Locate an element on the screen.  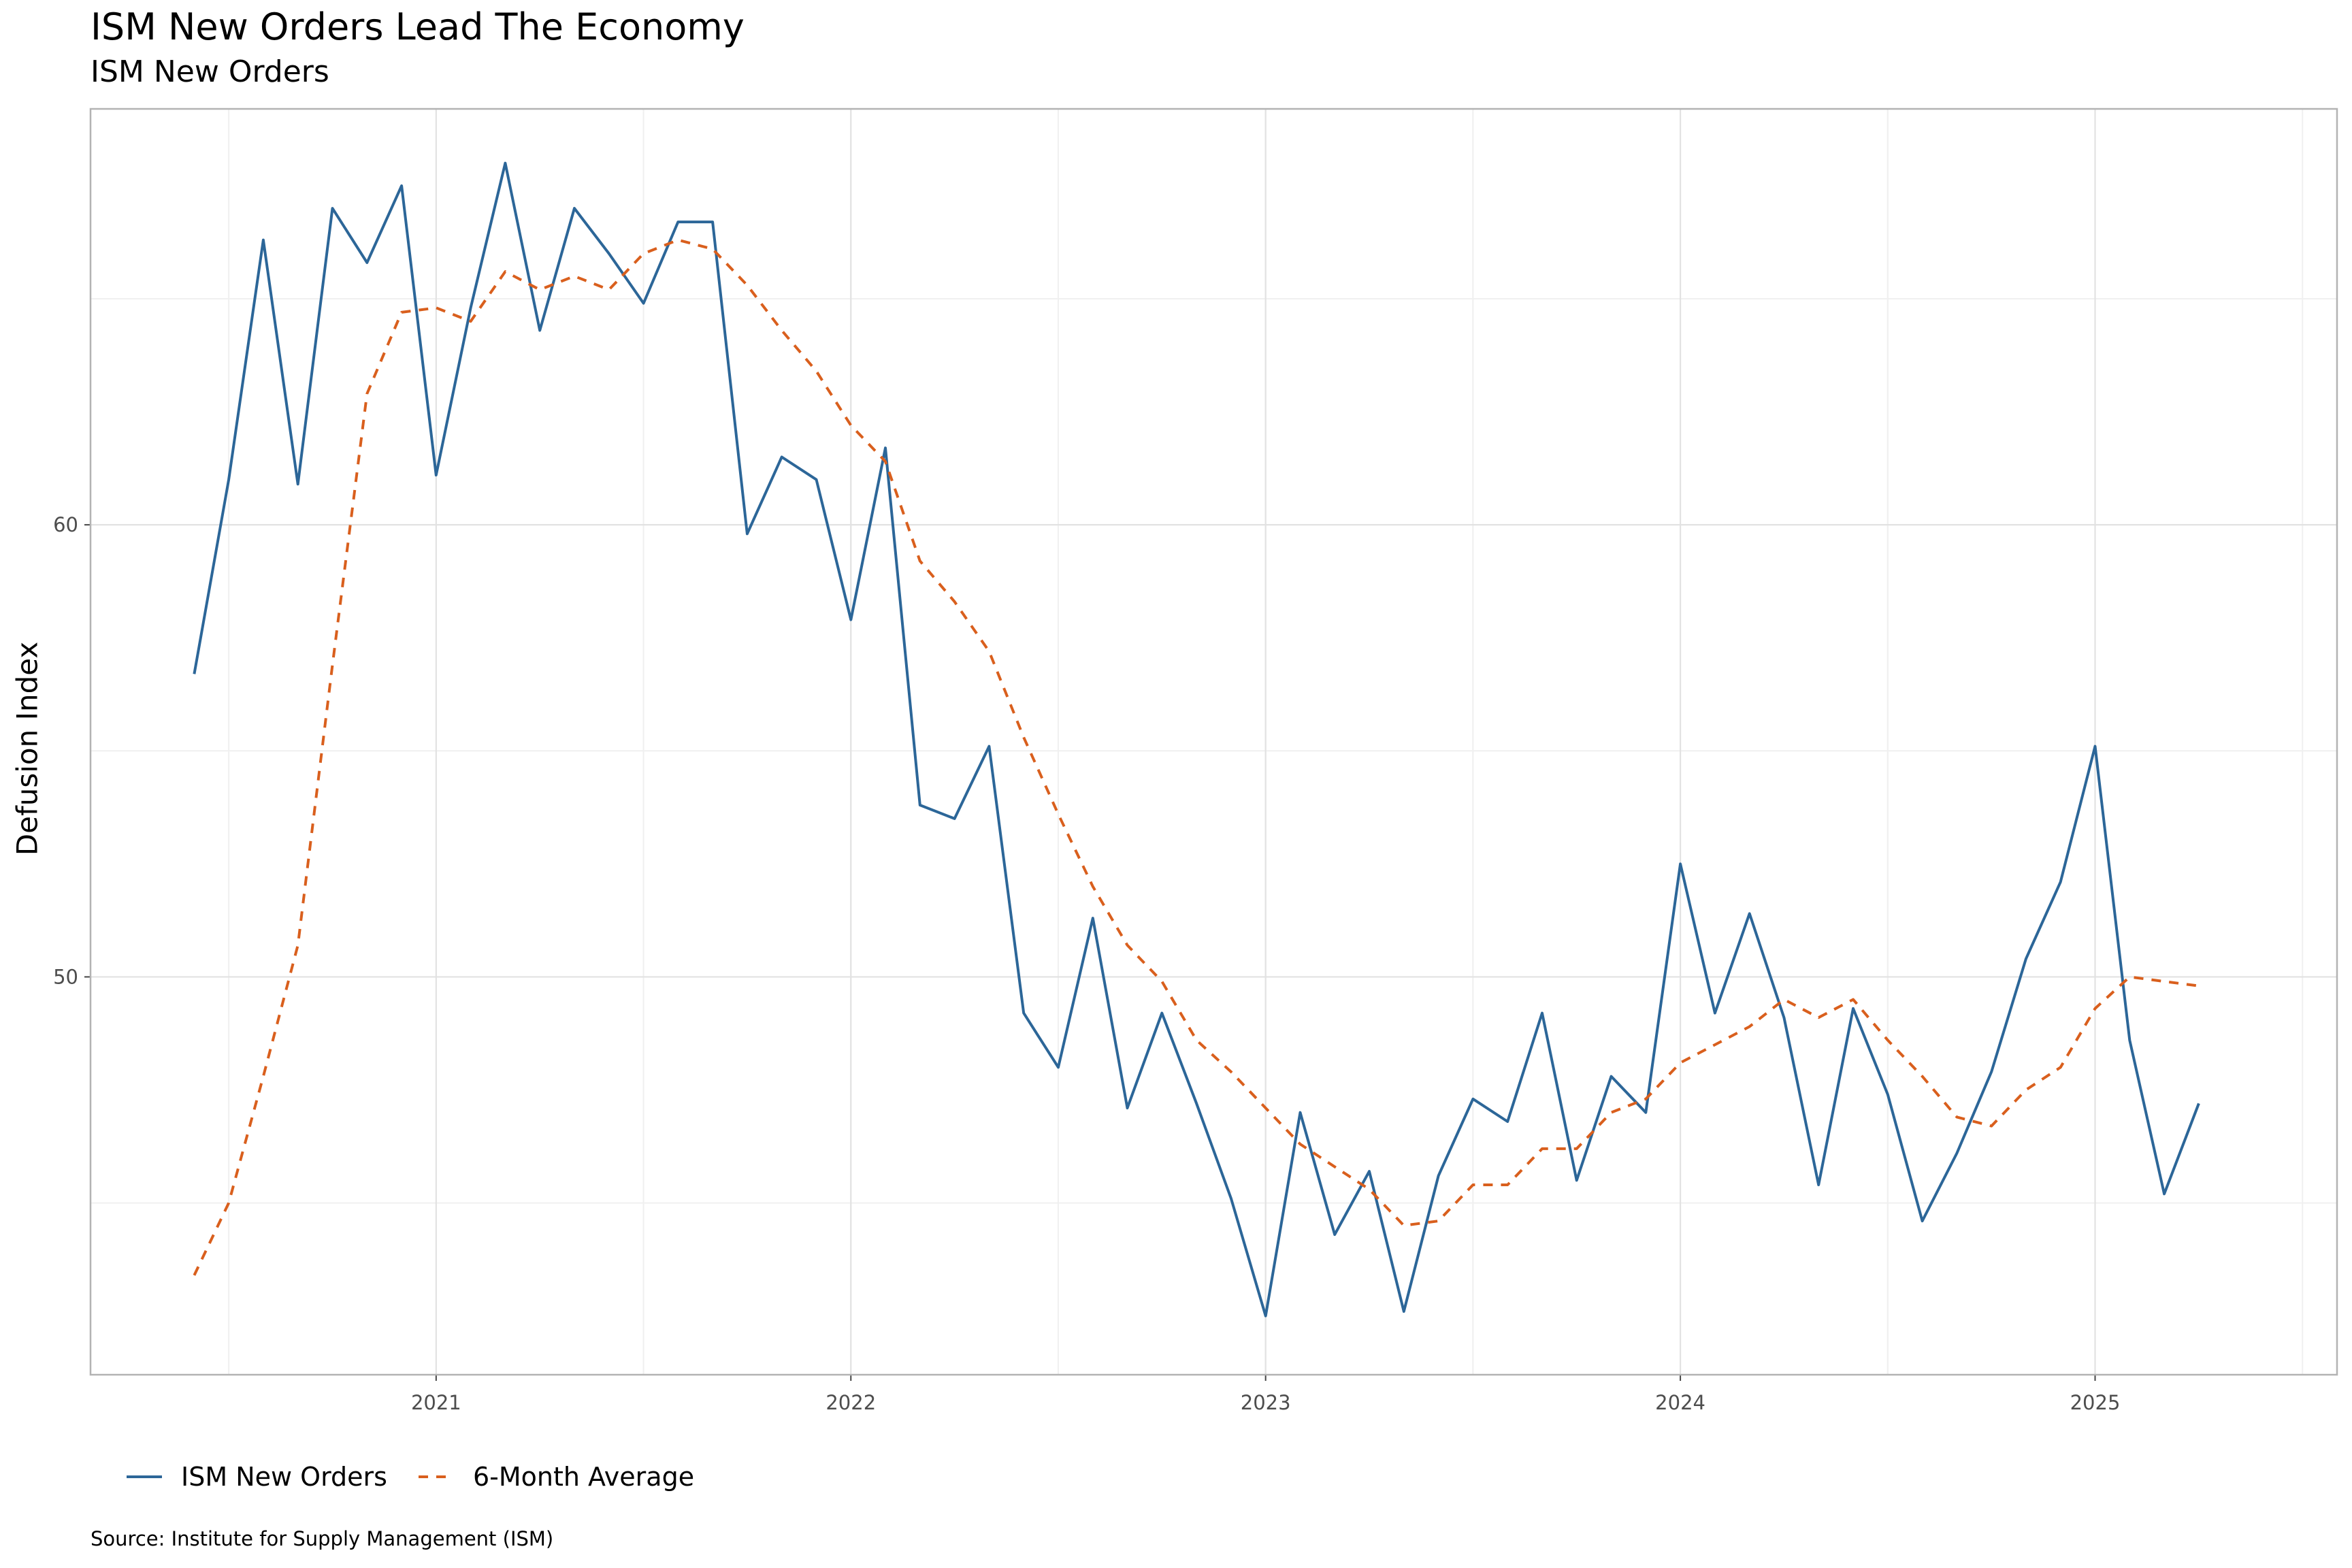
y-tick-label: 60 is located at coordinates (65, 525).